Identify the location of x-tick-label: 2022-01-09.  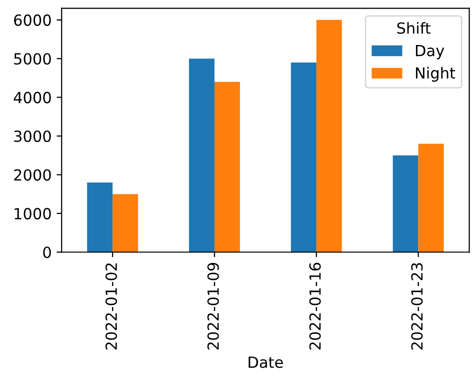
(213, 306).